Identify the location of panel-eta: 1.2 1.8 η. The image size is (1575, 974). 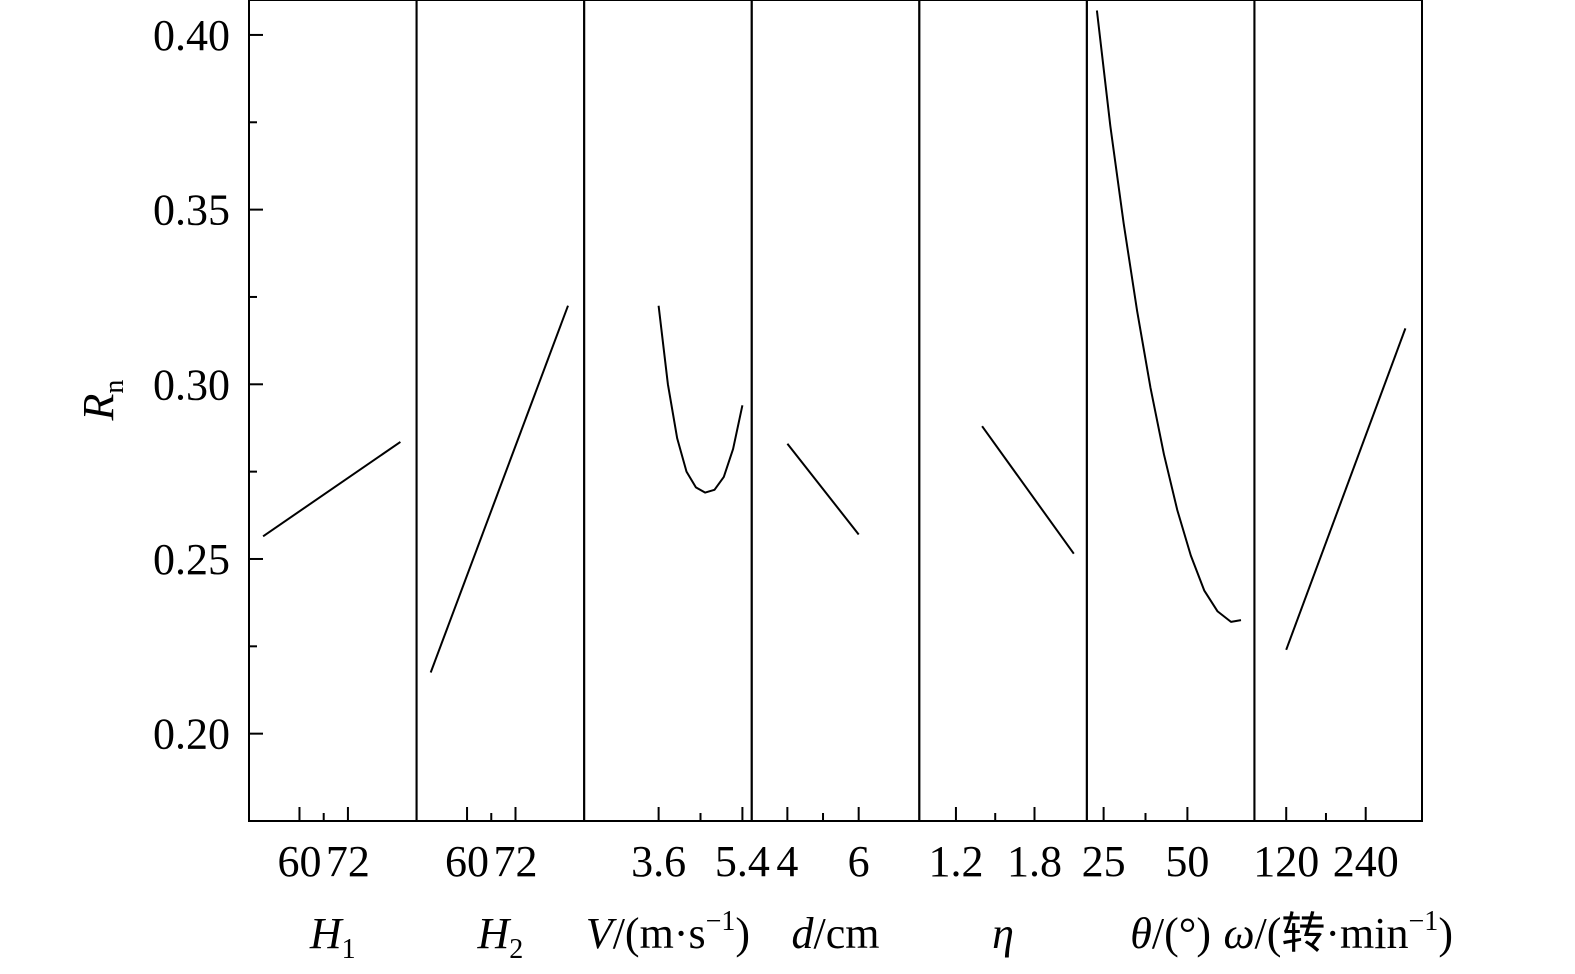
(1003, 479).